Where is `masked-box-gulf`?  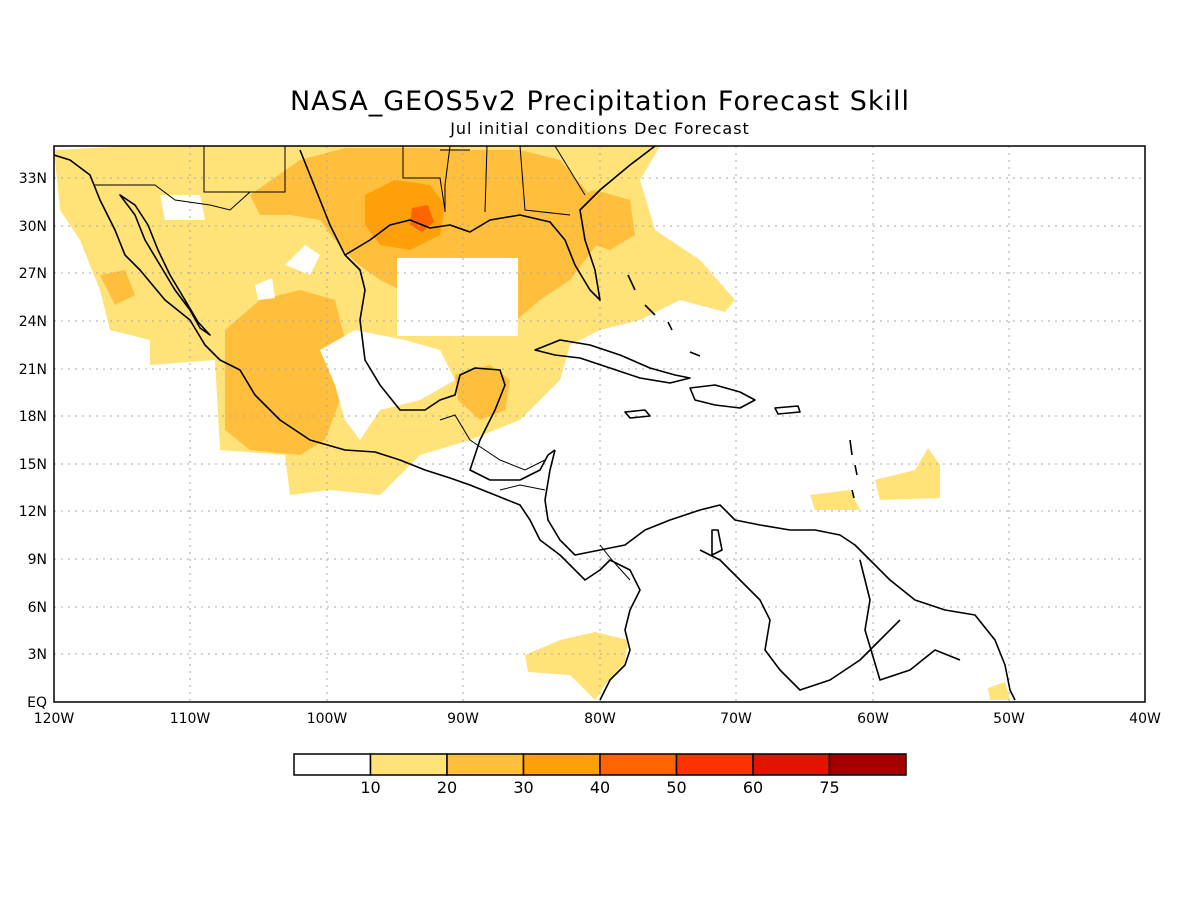 masked-box-gulf is located at coordinates (457, 297).